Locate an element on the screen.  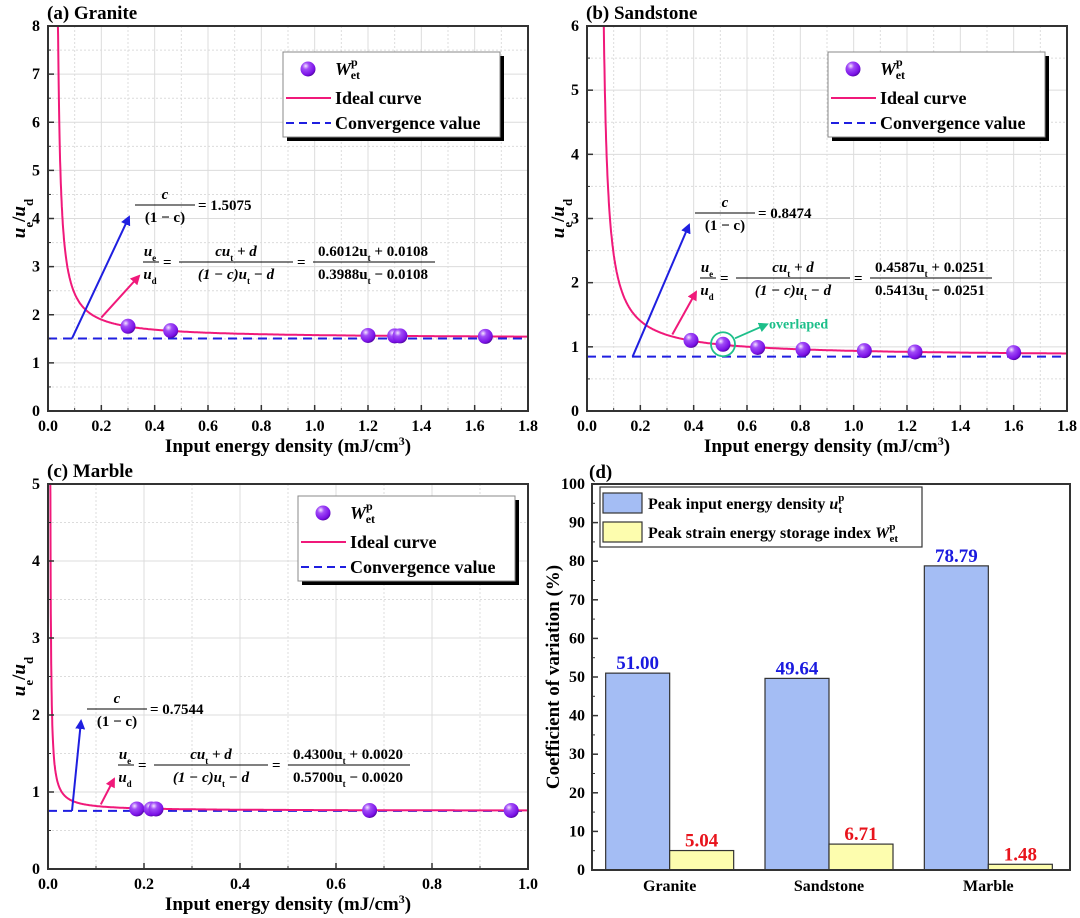
y-tick-label: 70 is located at coordinates (577, 600).